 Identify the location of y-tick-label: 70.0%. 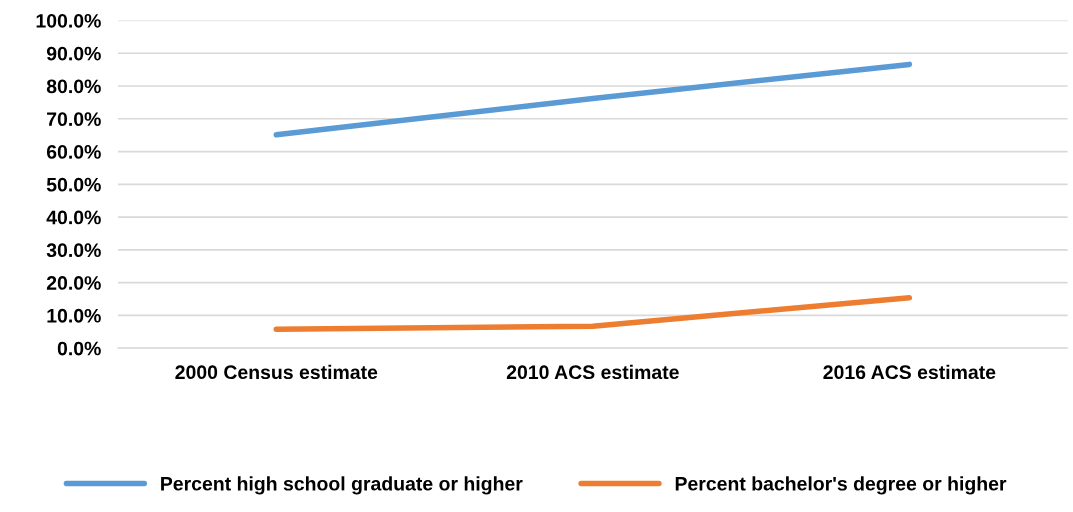
(74, 119).